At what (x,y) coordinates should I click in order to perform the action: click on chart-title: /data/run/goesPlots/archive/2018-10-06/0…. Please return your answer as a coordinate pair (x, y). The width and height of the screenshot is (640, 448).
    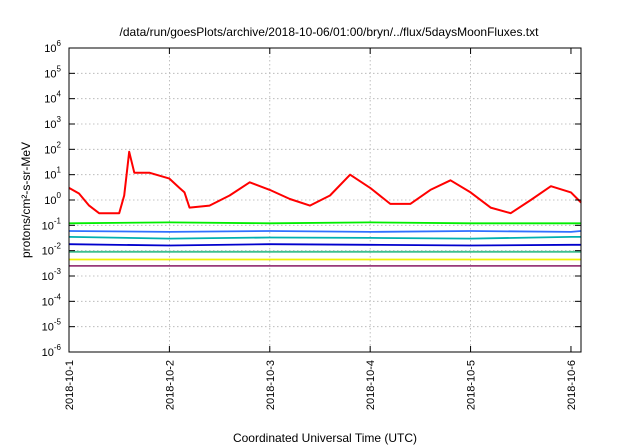
    Looking at the image, I should click on (330, 32).